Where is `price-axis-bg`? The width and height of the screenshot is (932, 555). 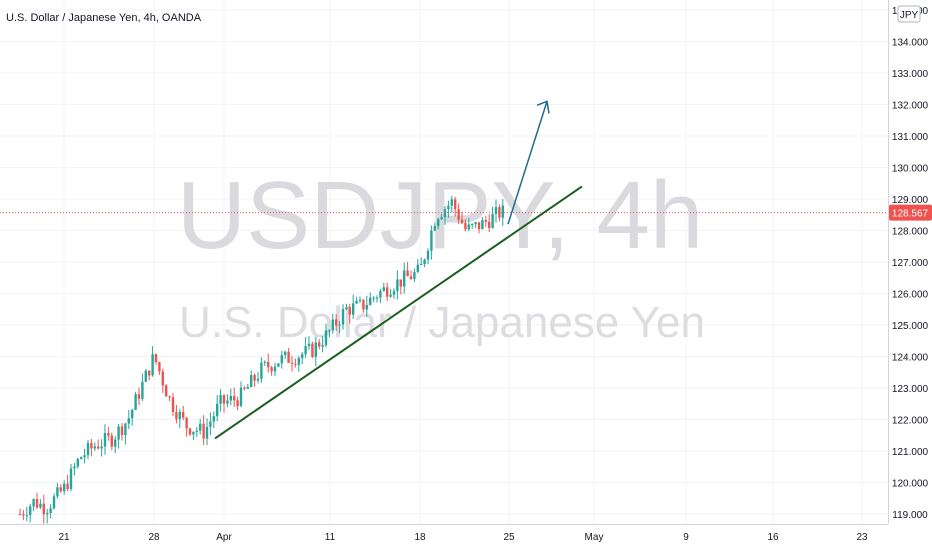
price-axis-bg is located at coordinates (910, 262).